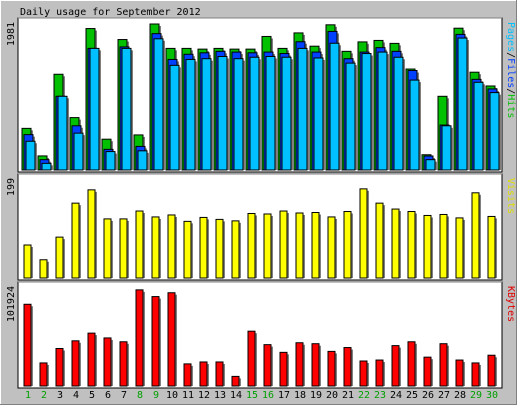 The image size is (517, 405). Describe the element at coordinates (510, 73) in the screenshot. I see `hits-legend-part: Files` at that location.